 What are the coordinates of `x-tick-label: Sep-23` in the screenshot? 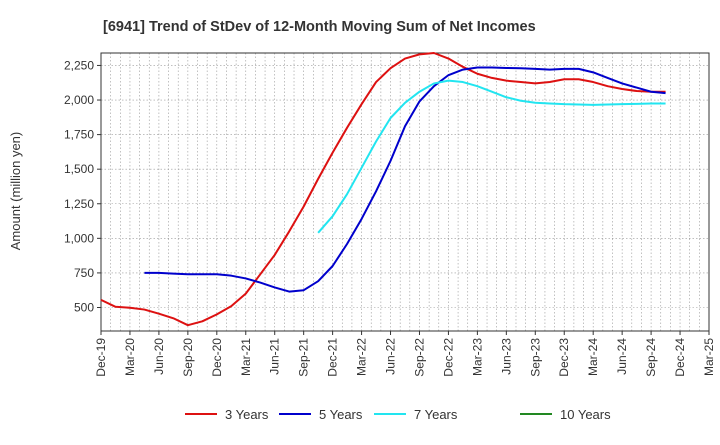 It's located at (535, 357).